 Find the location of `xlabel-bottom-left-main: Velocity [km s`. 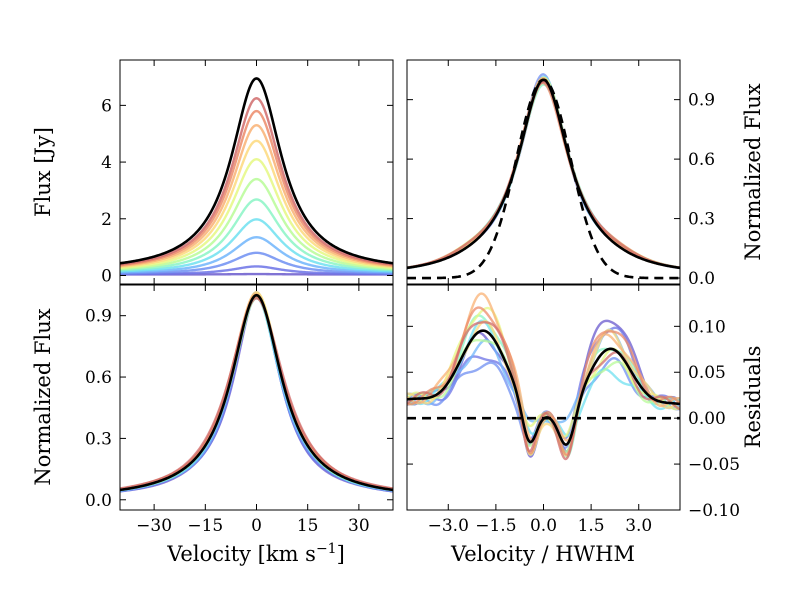

xlabel-bottom-left-main: Velocity [km s is located at coordinates (241, 554).